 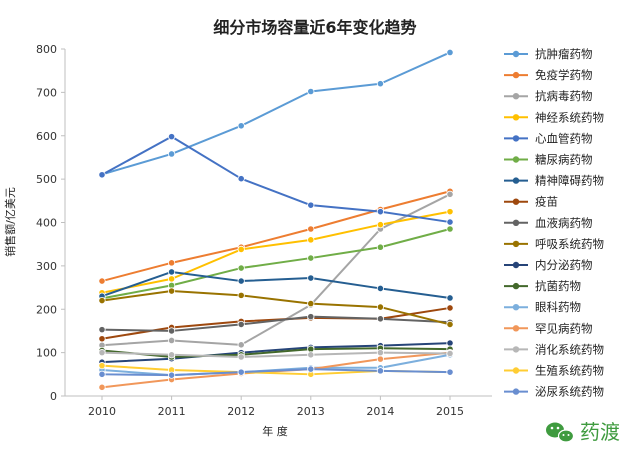 What do you see at coordinates (46, 353) in the screenshot?
I see `y-tick-label: 100` at bounding box center [46, 353].